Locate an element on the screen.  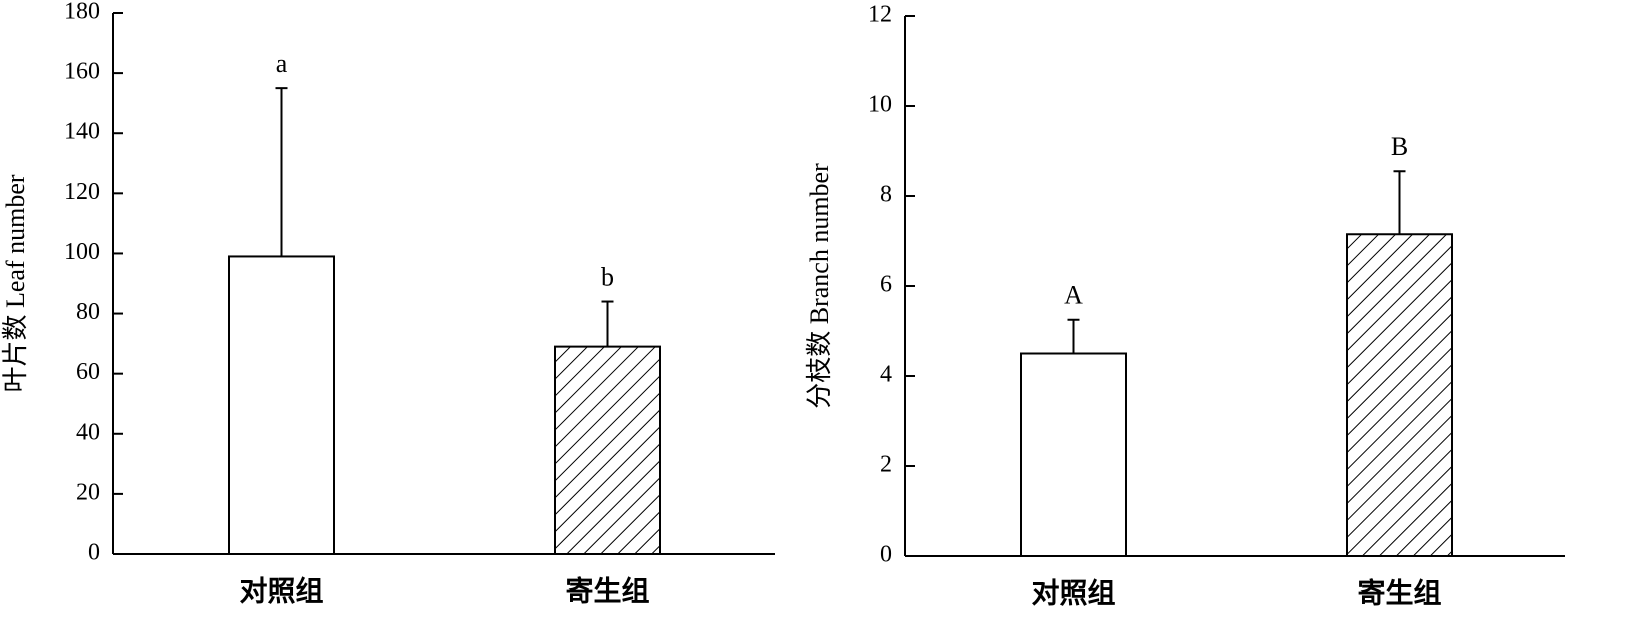
y-tick-label: 10 is located at coordinates (880, 105).